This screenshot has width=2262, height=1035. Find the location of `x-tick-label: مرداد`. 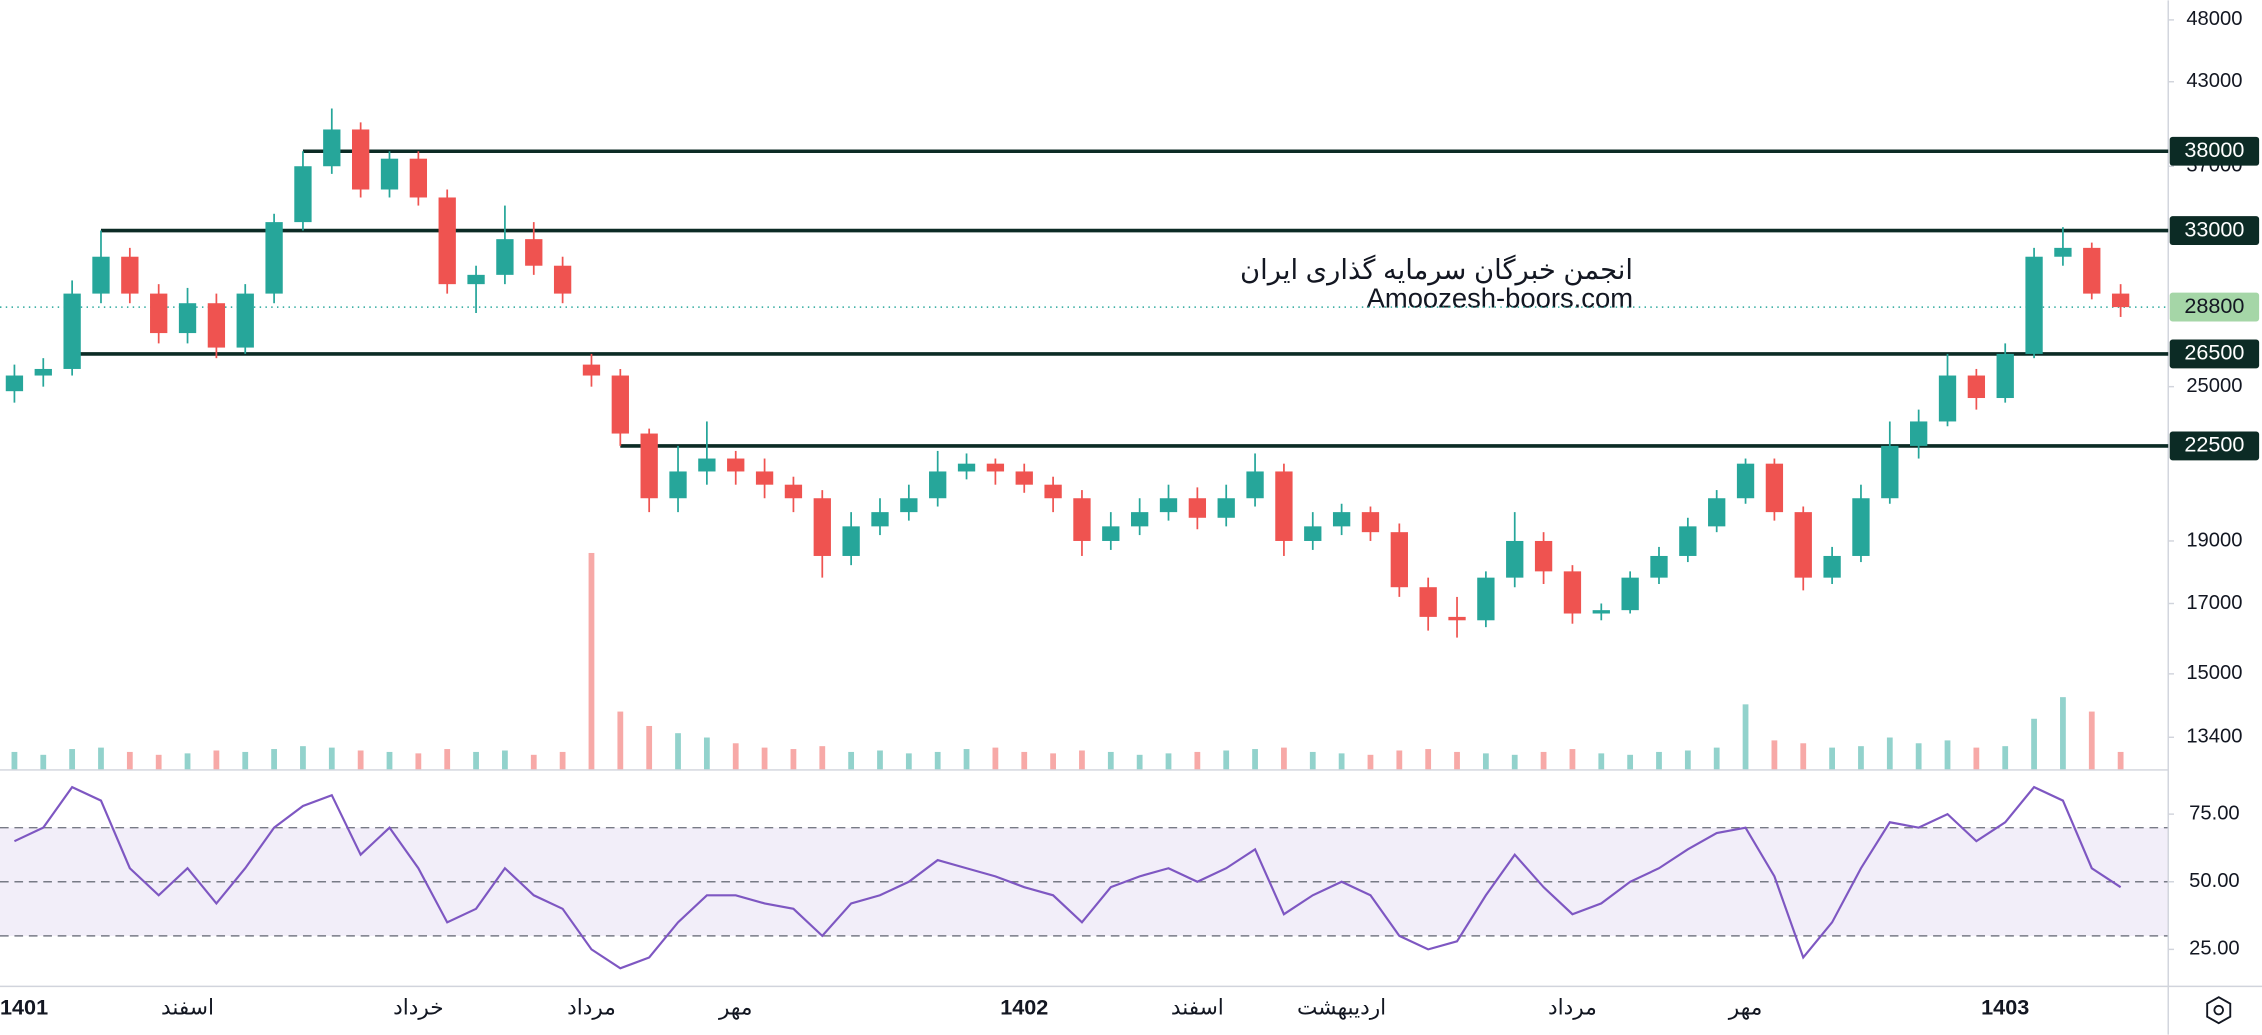

x-tick-label: مرداد is located at coordinates (591, 1006).